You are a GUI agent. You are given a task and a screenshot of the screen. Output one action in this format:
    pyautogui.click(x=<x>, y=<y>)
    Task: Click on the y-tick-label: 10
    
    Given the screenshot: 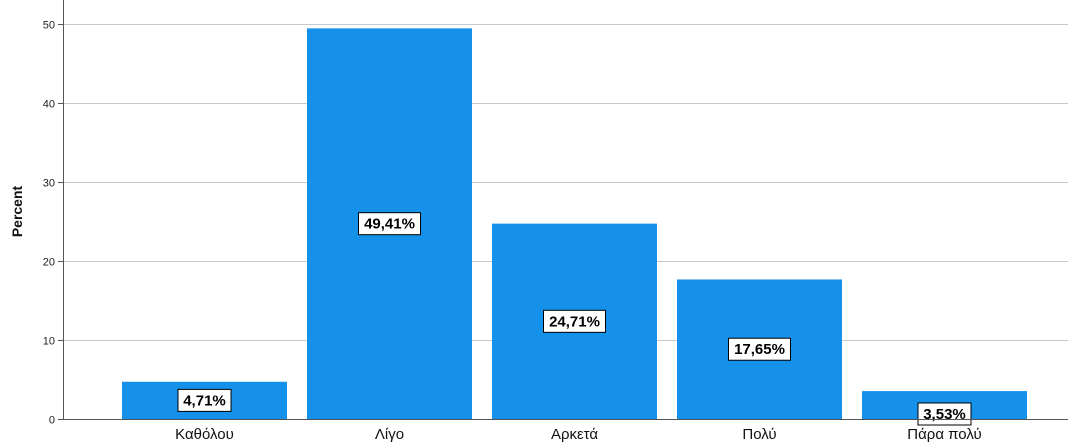 What is the action you would take?
    pyautogui.click(x=49, y=342)
    